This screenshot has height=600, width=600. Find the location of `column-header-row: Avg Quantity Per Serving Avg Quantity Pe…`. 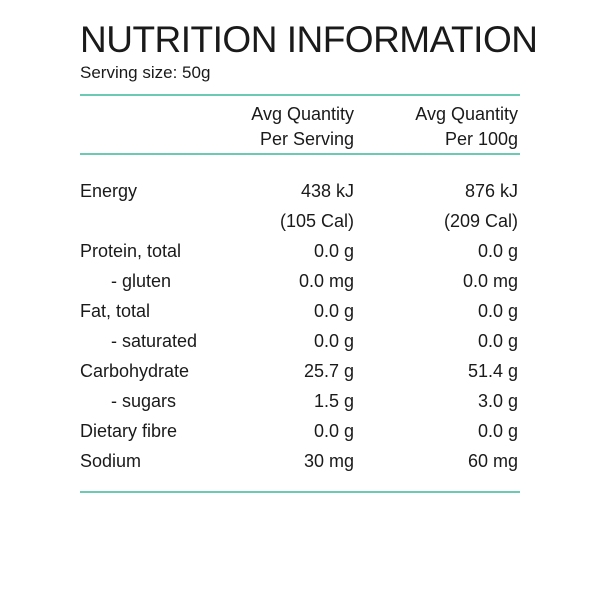

column-header-row: Avg Quantity Per Serving Avg Quantity Pe… is located at coordinates (300, 126).